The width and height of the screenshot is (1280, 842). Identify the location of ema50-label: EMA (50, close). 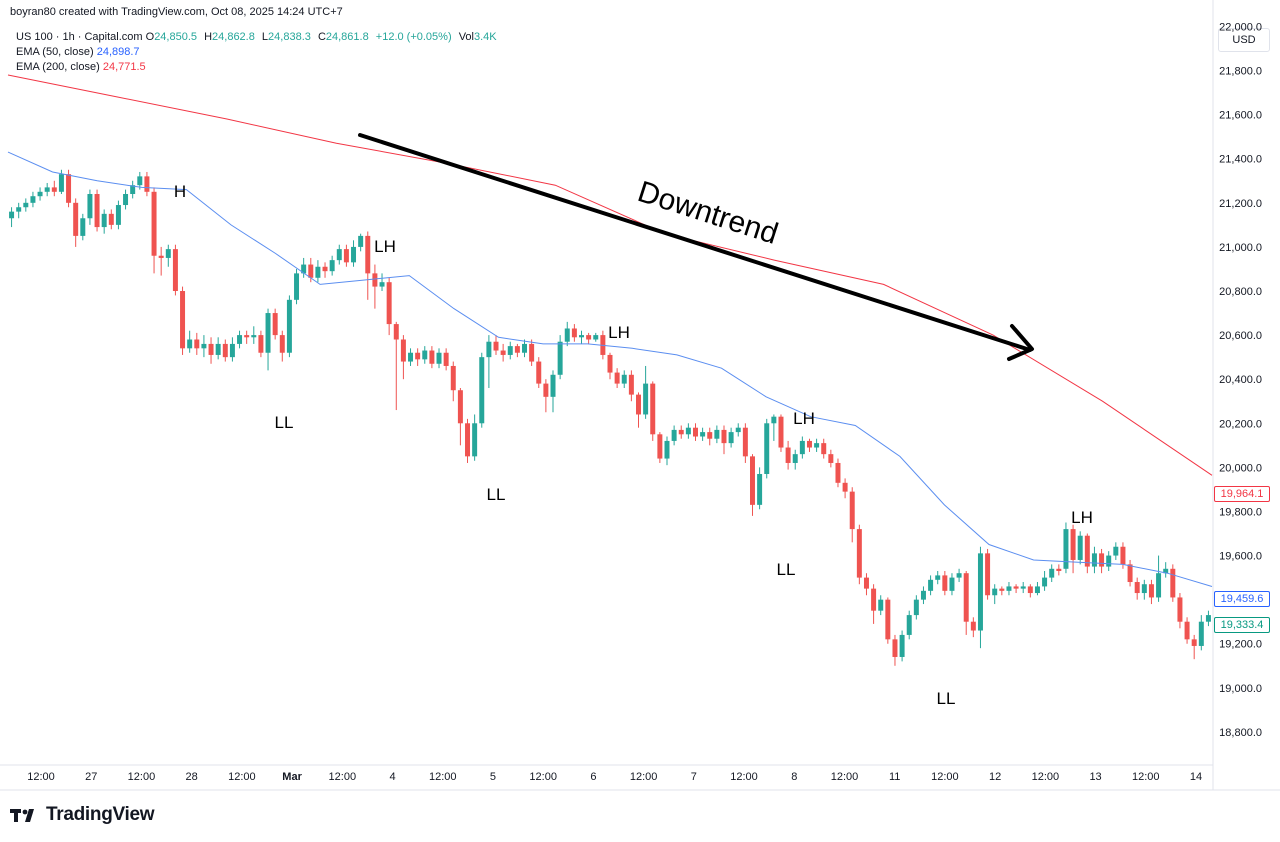
(55, 52).